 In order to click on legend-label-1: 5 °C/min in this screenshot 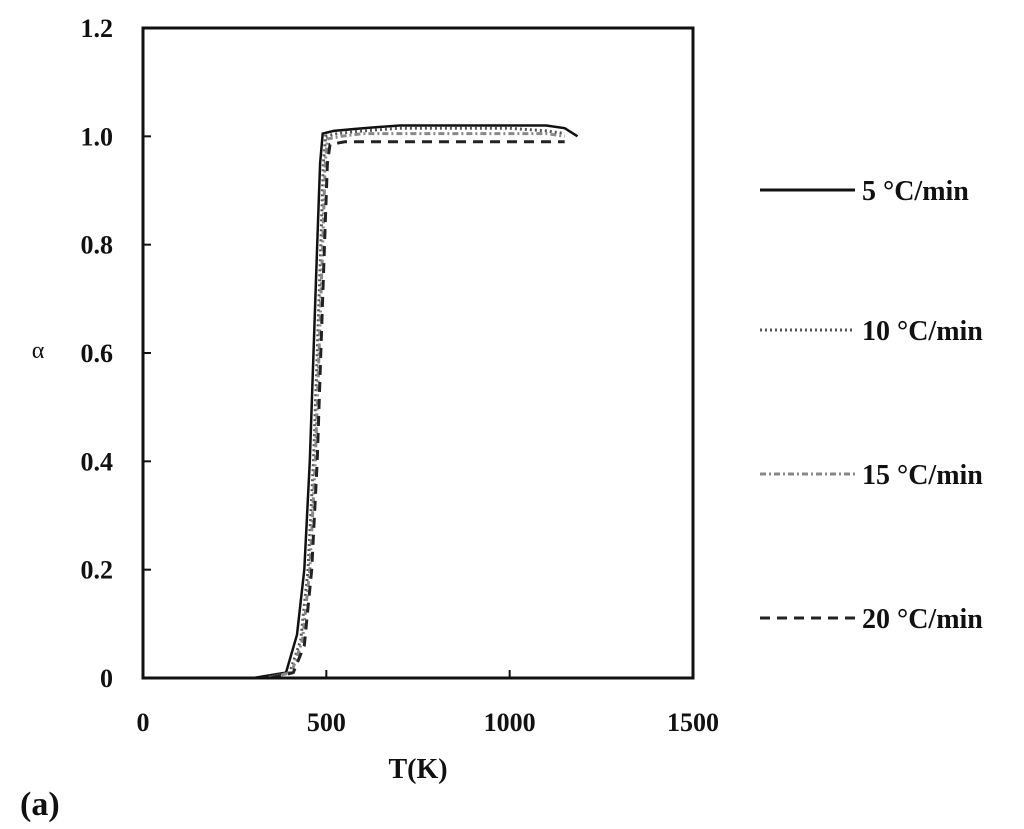, I will do `click(915, 191)`.